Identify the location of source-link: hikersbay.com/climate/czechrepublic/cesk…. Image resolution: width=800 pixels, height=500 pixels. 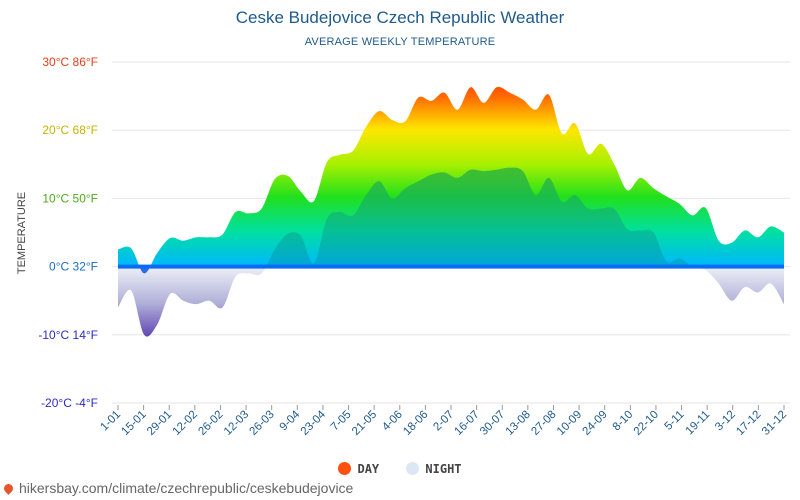
(178, 488).